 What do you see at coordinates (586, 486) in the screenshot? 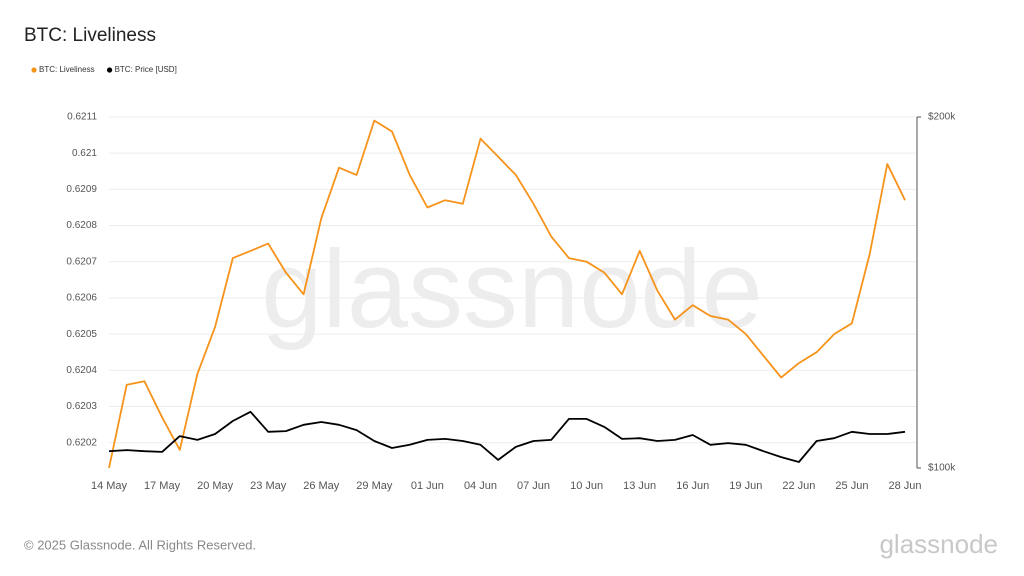
I see `x-tick-label: 10 Jun` at bounding box center [586, 486].